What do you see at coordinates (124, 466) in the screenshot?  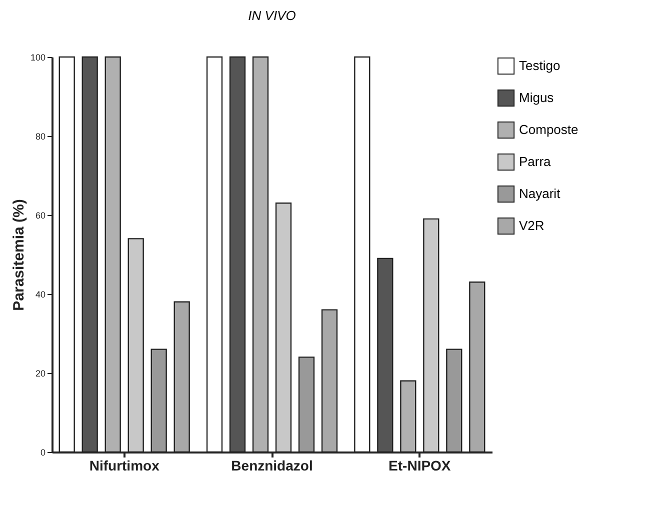 I see `x-tick-label: Nifurtimox` at bounding box center [124, 466].